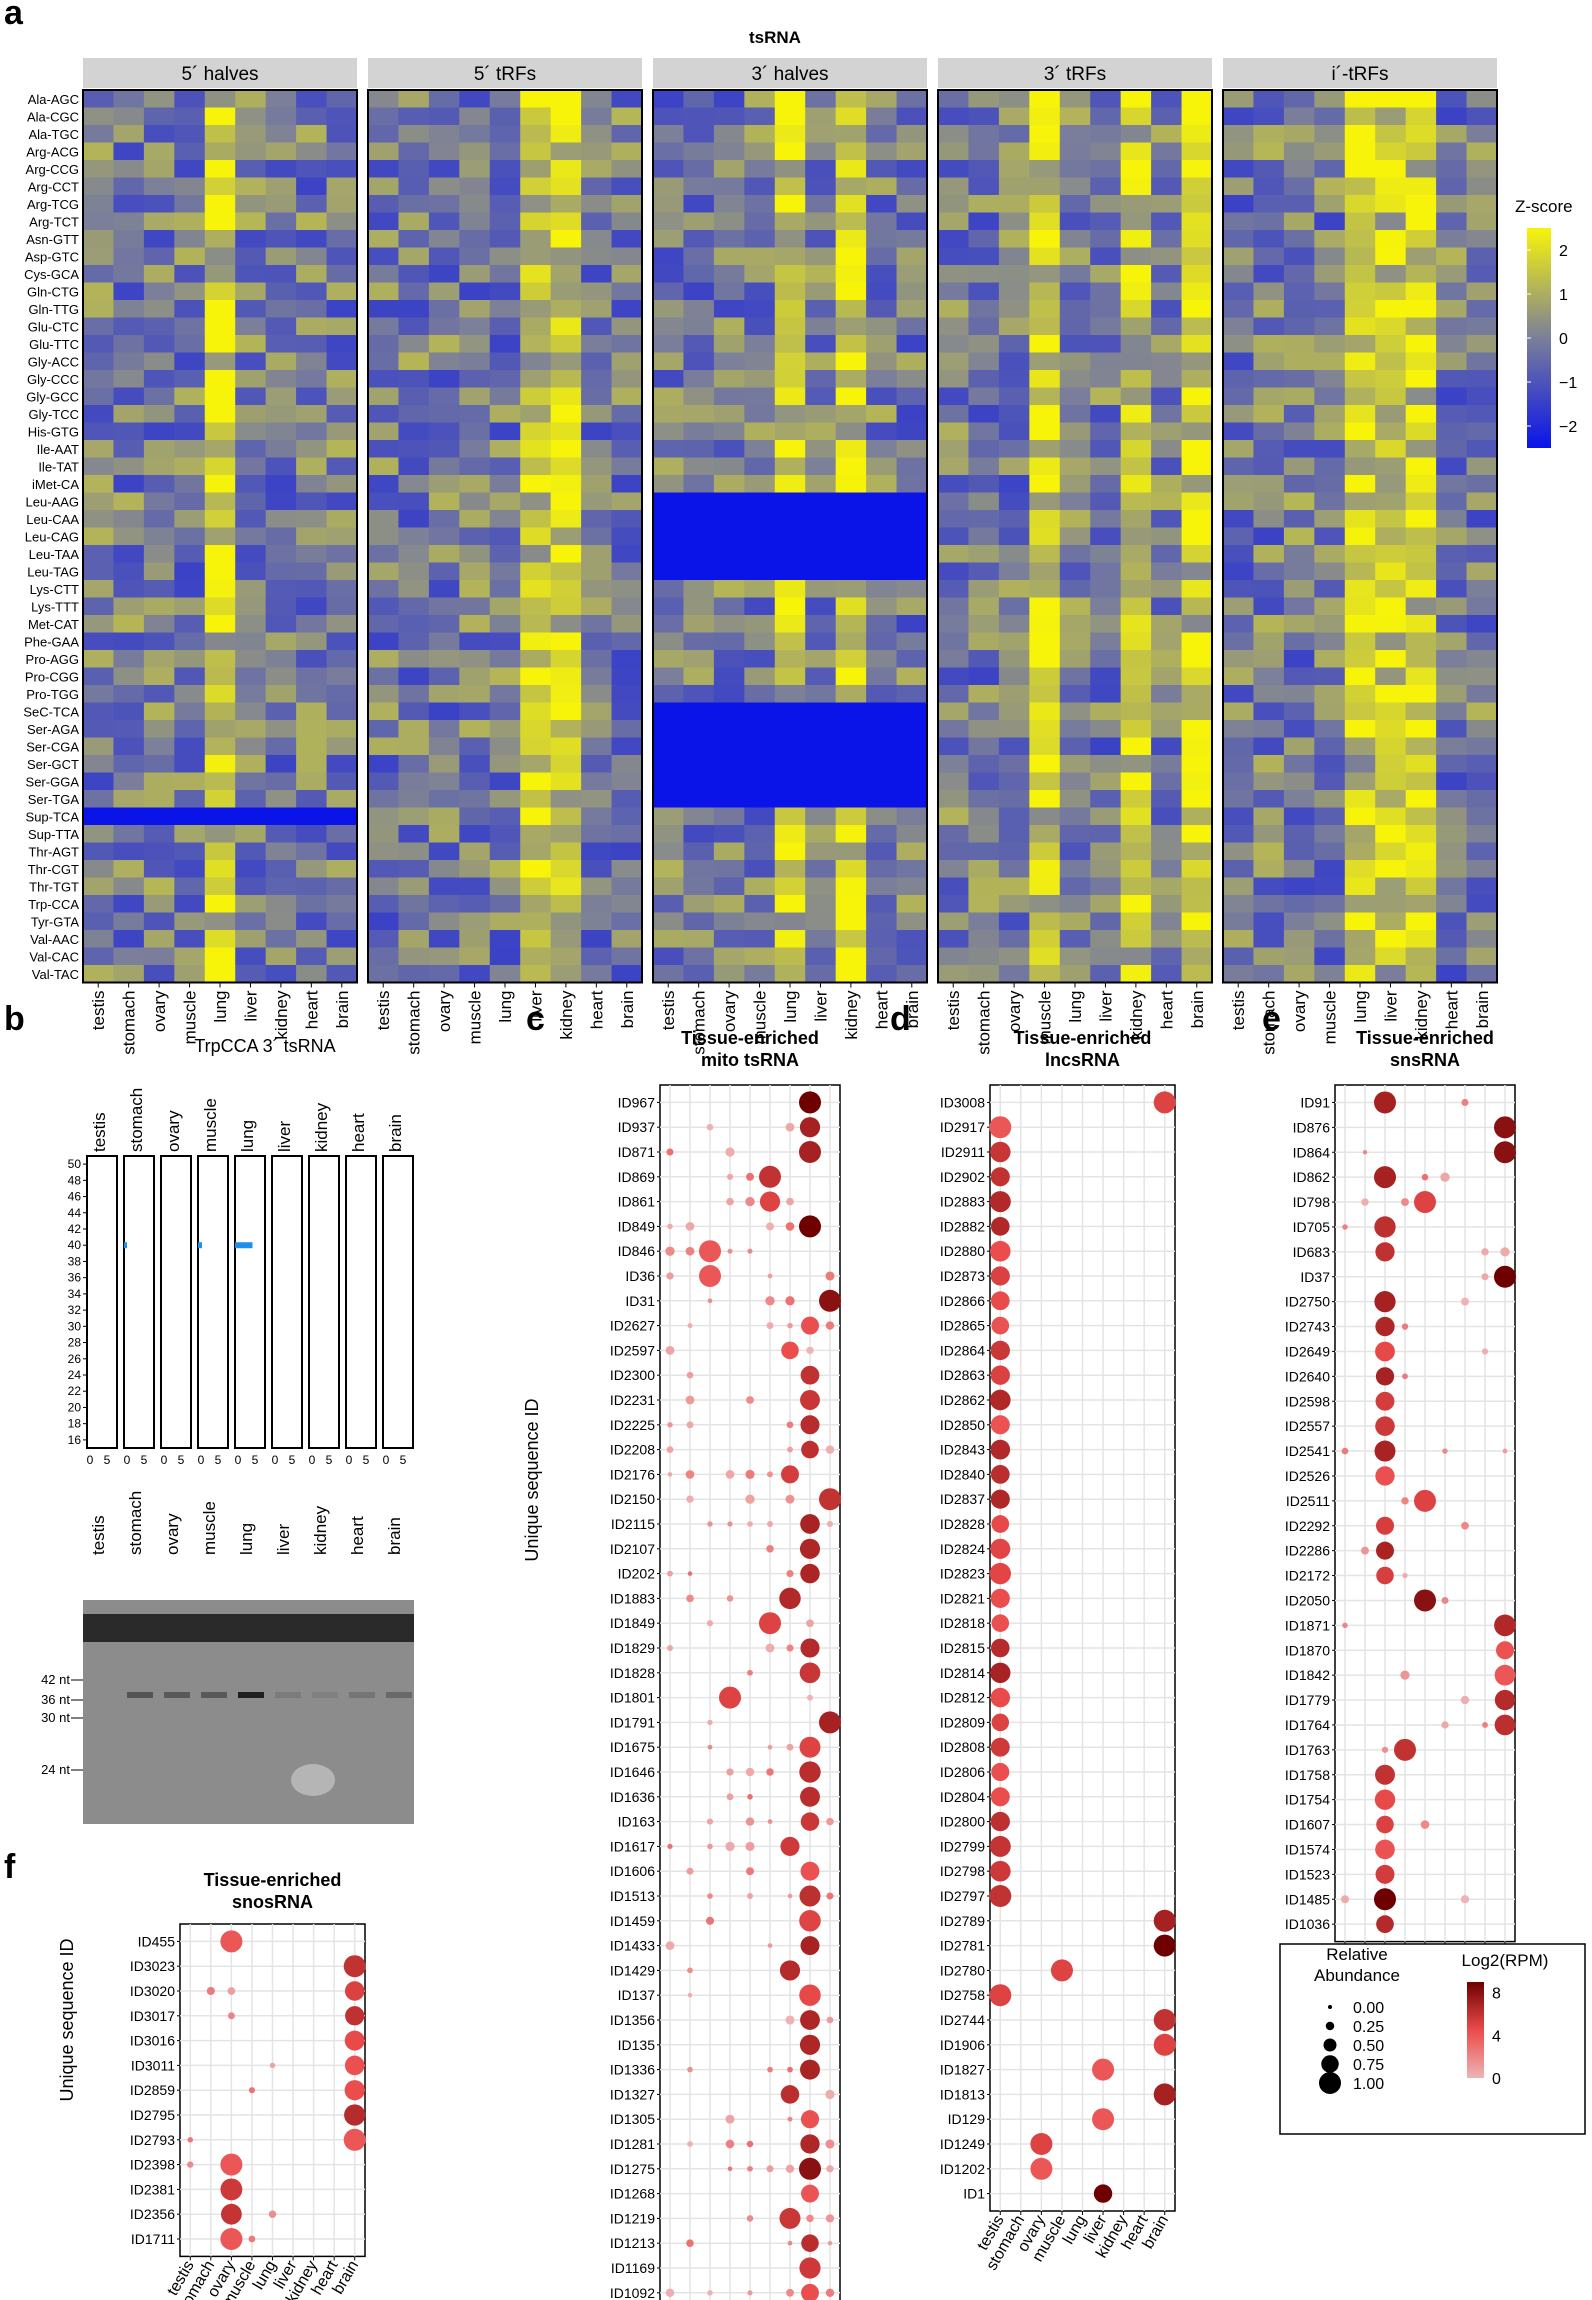 This screenshot has height=2300, width=1592. I want to click on heatmap-x-label: lung, so click(1075, 1007).